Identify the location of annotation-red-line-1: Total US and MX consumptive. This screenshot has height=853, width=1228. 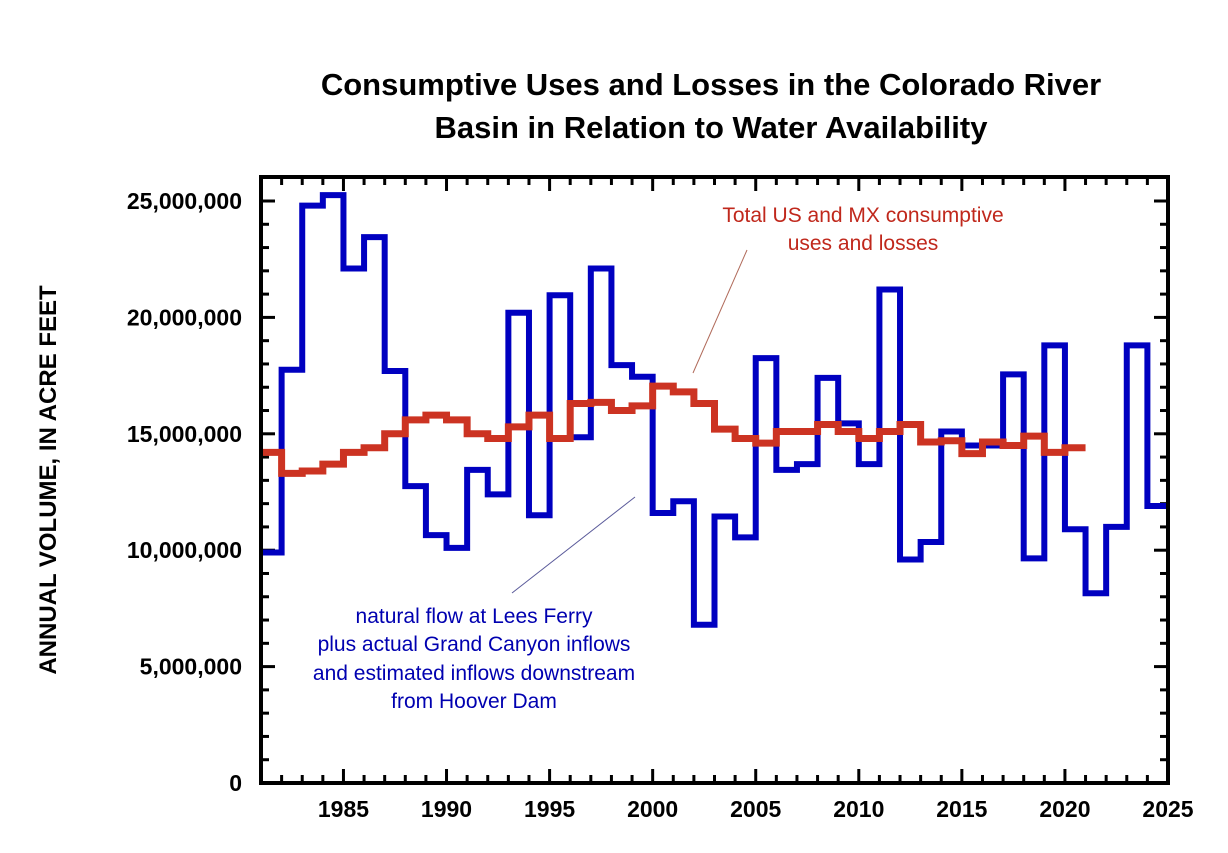
(862, 215).